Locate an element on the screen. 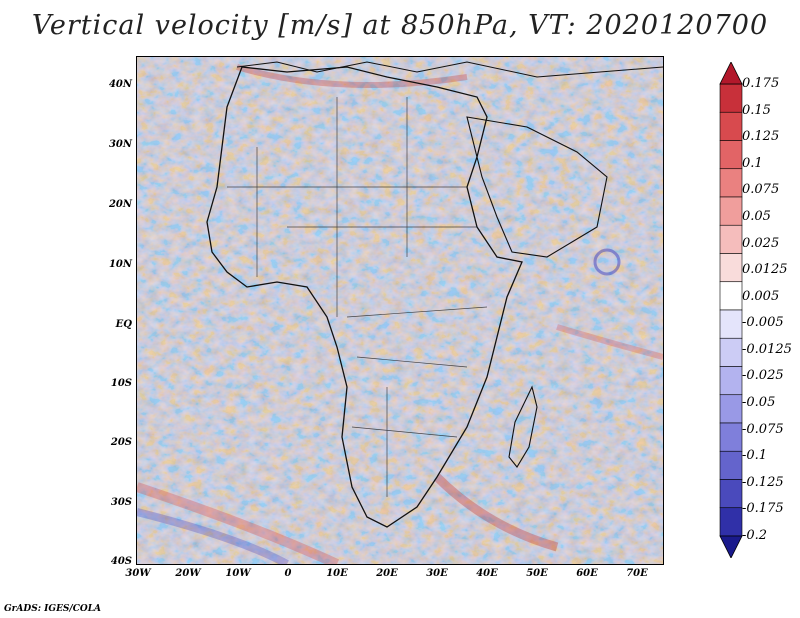 This screenshot has width=800, height=618. colorbar-level-label: -0.005 is located at coordinates (763, 323).